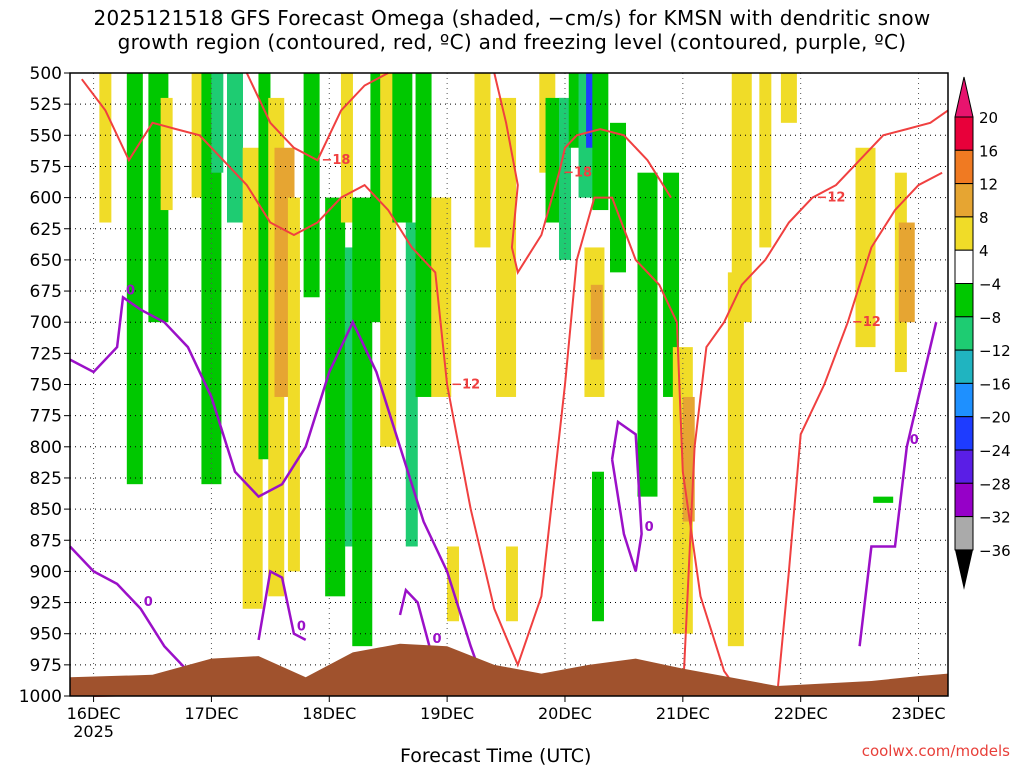  What do you see at coordinates (577, 173) in the screenshot?
I see `red-contour-label: −18` at bounding box center [577, 173].